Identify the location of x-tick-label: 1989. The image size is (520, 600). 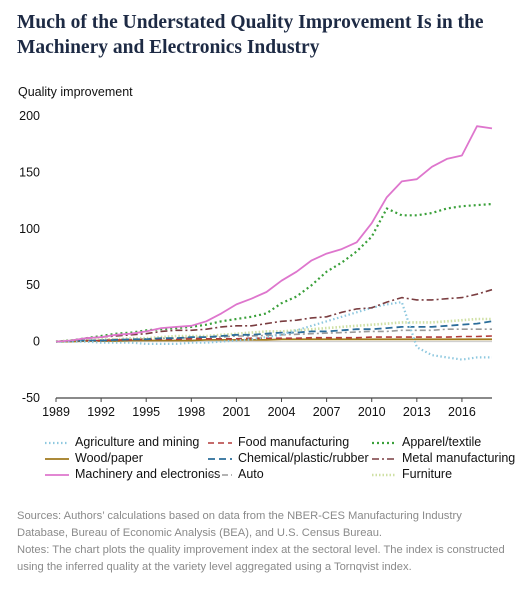
(56, 412).